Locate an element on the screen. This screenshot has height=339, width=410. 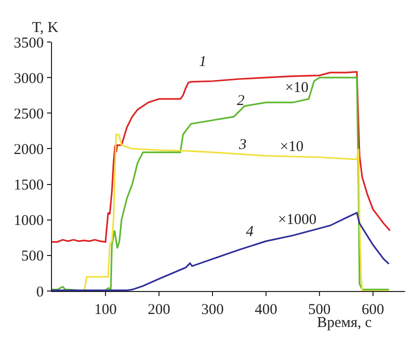
x-tick-label: 100 is located at coordinates (105, 310).